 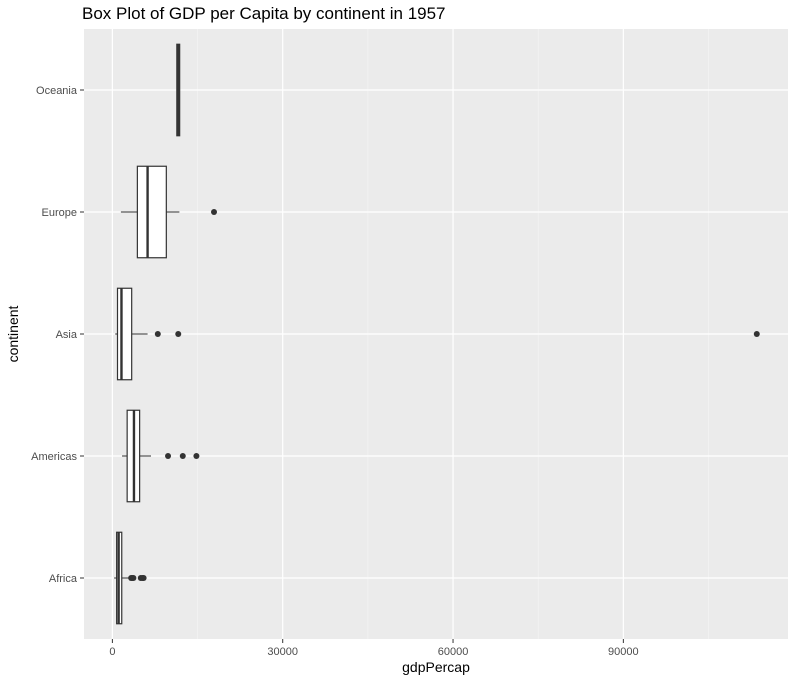 I want to click on y-axis-ticks: Africa Americas Asia Europe Oceania, so click(x=57, y=335).